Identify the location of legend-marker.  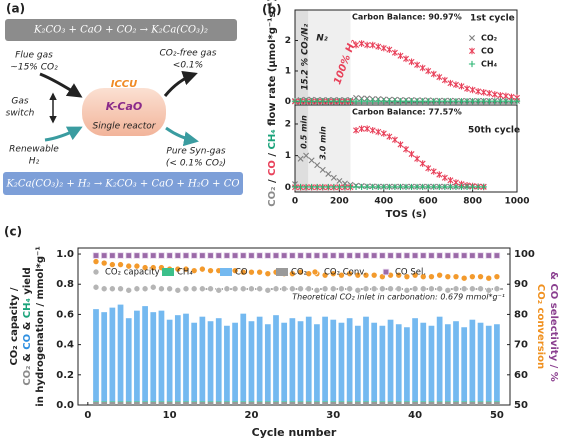
(386, 272).